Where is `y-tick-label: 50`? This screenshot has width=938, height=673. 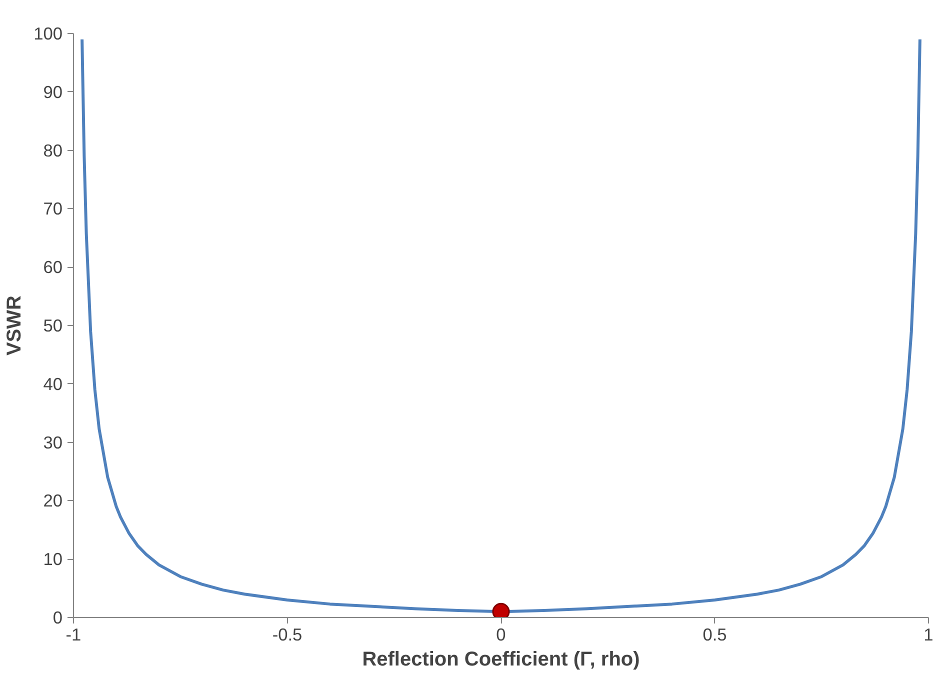
y-tick-label: 50 is located at coordinates (53, 326).